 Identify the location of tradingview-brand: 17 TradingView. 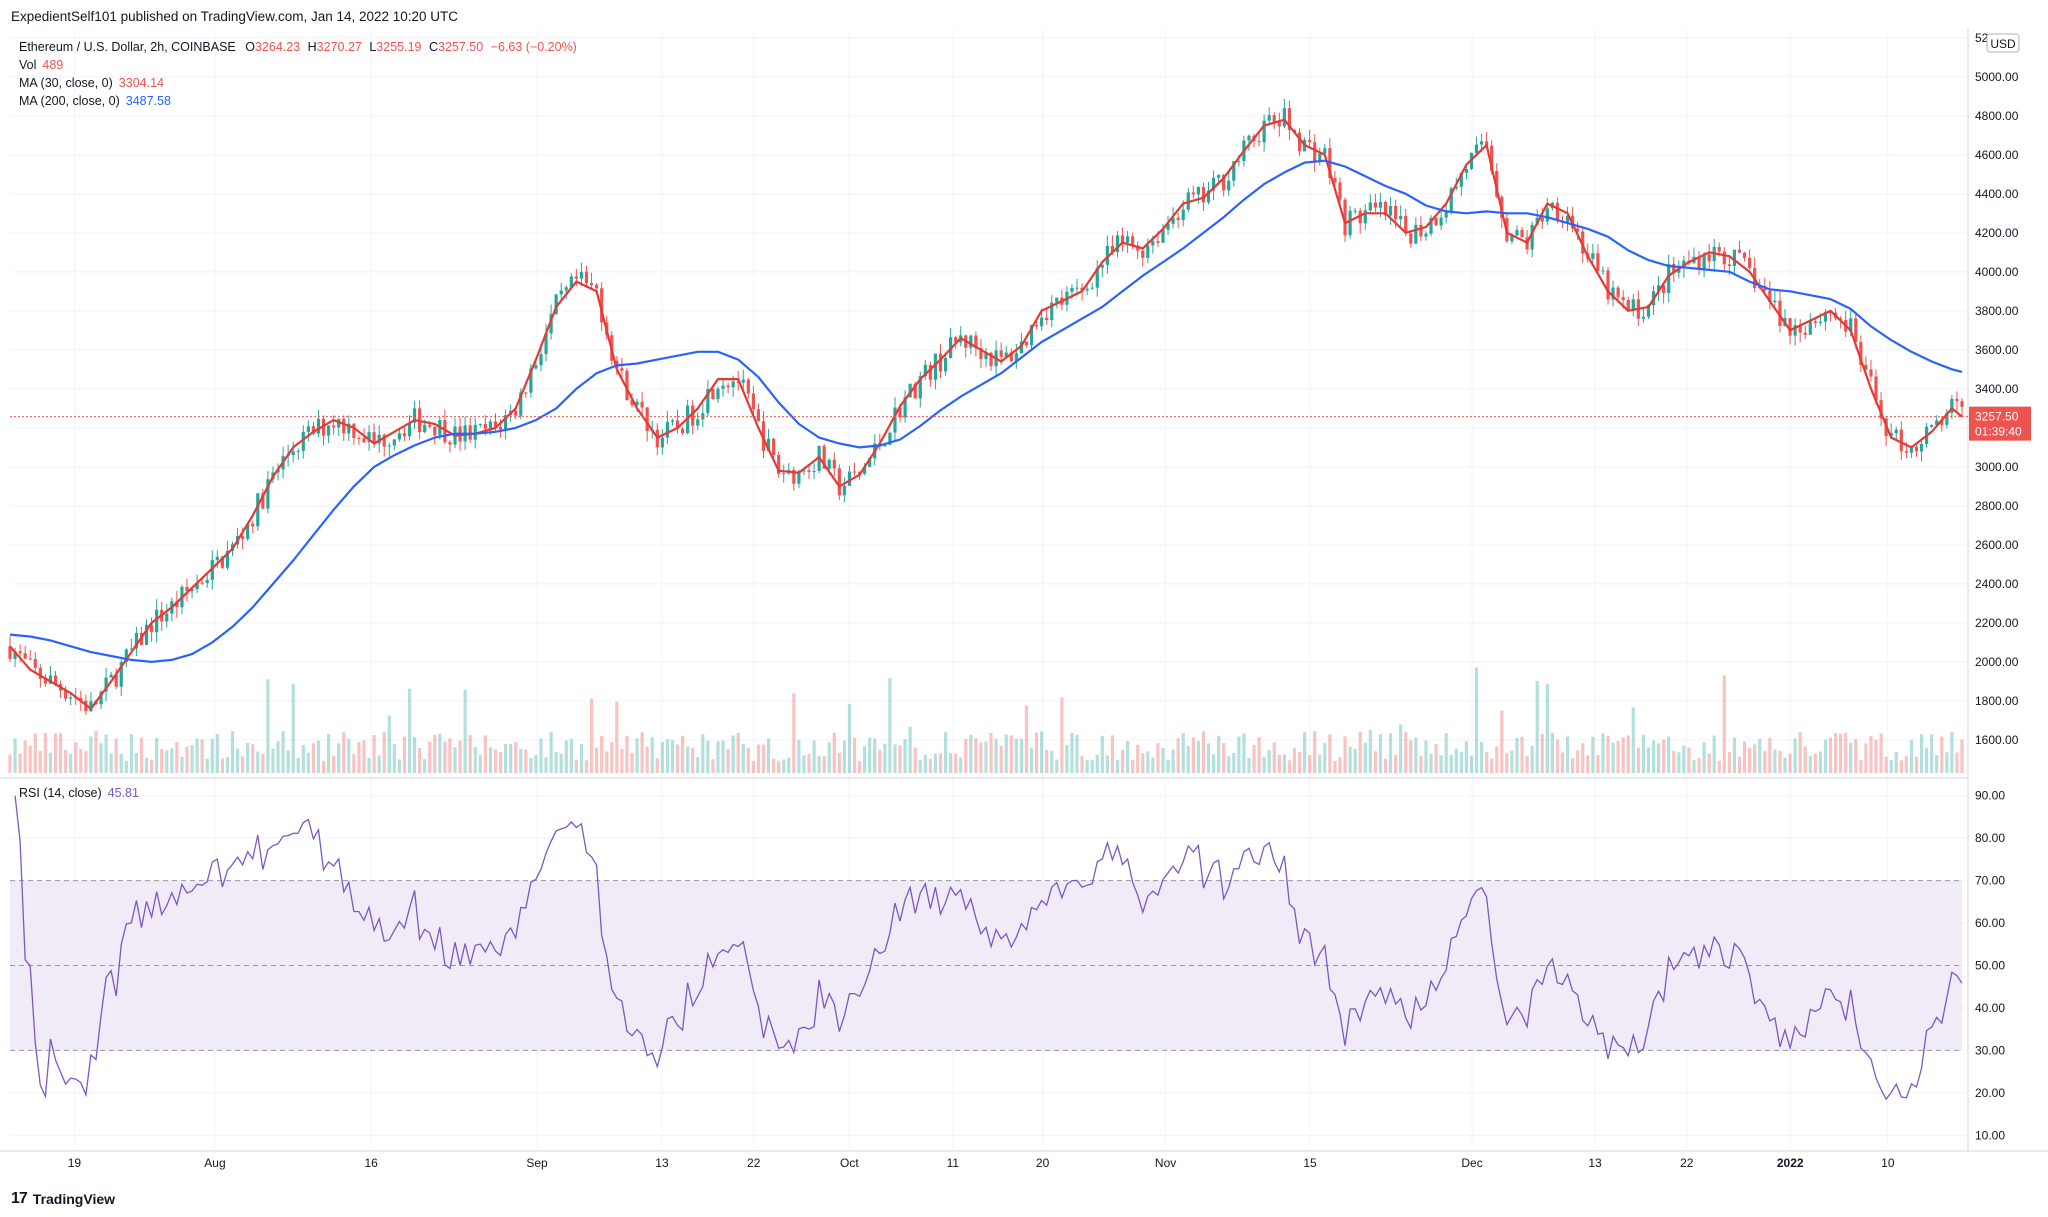
(63, 1199).